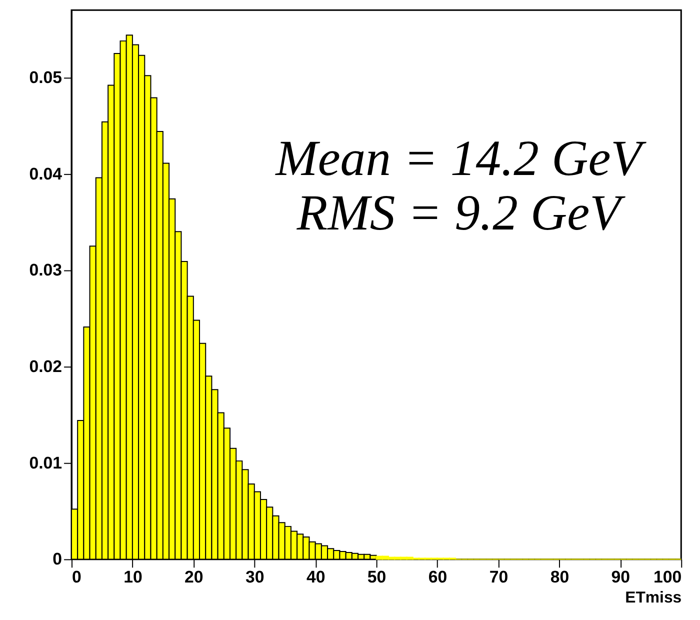 Image resolution: width=700 pixels, height=620 pixels. What do you see at coordinates (45, 78) in the screenshot?
I see `y-tick-label: 0.05` at bounding box center [45, 78].